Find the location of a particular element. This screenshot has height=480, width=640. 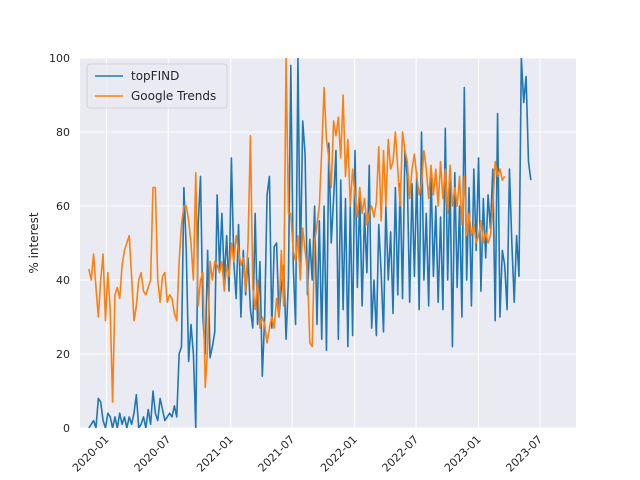

legend-entry: topFIND is located at coordinates (155, 76).